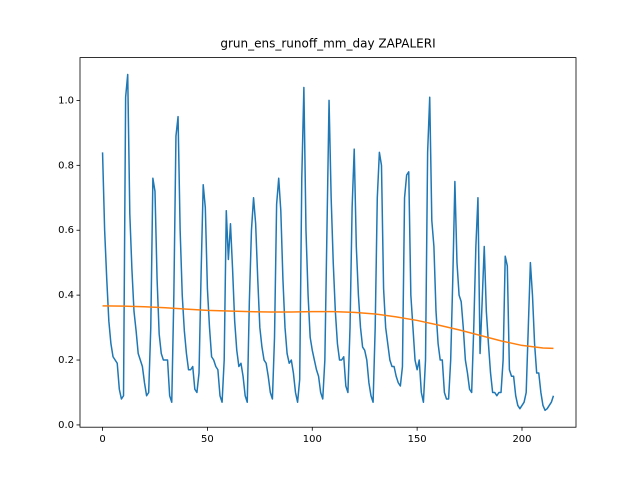  What do you see at coordinates (312, 439) in the screenshot?
I see `x-tick-label: 100` at bounding box center [312, 439].